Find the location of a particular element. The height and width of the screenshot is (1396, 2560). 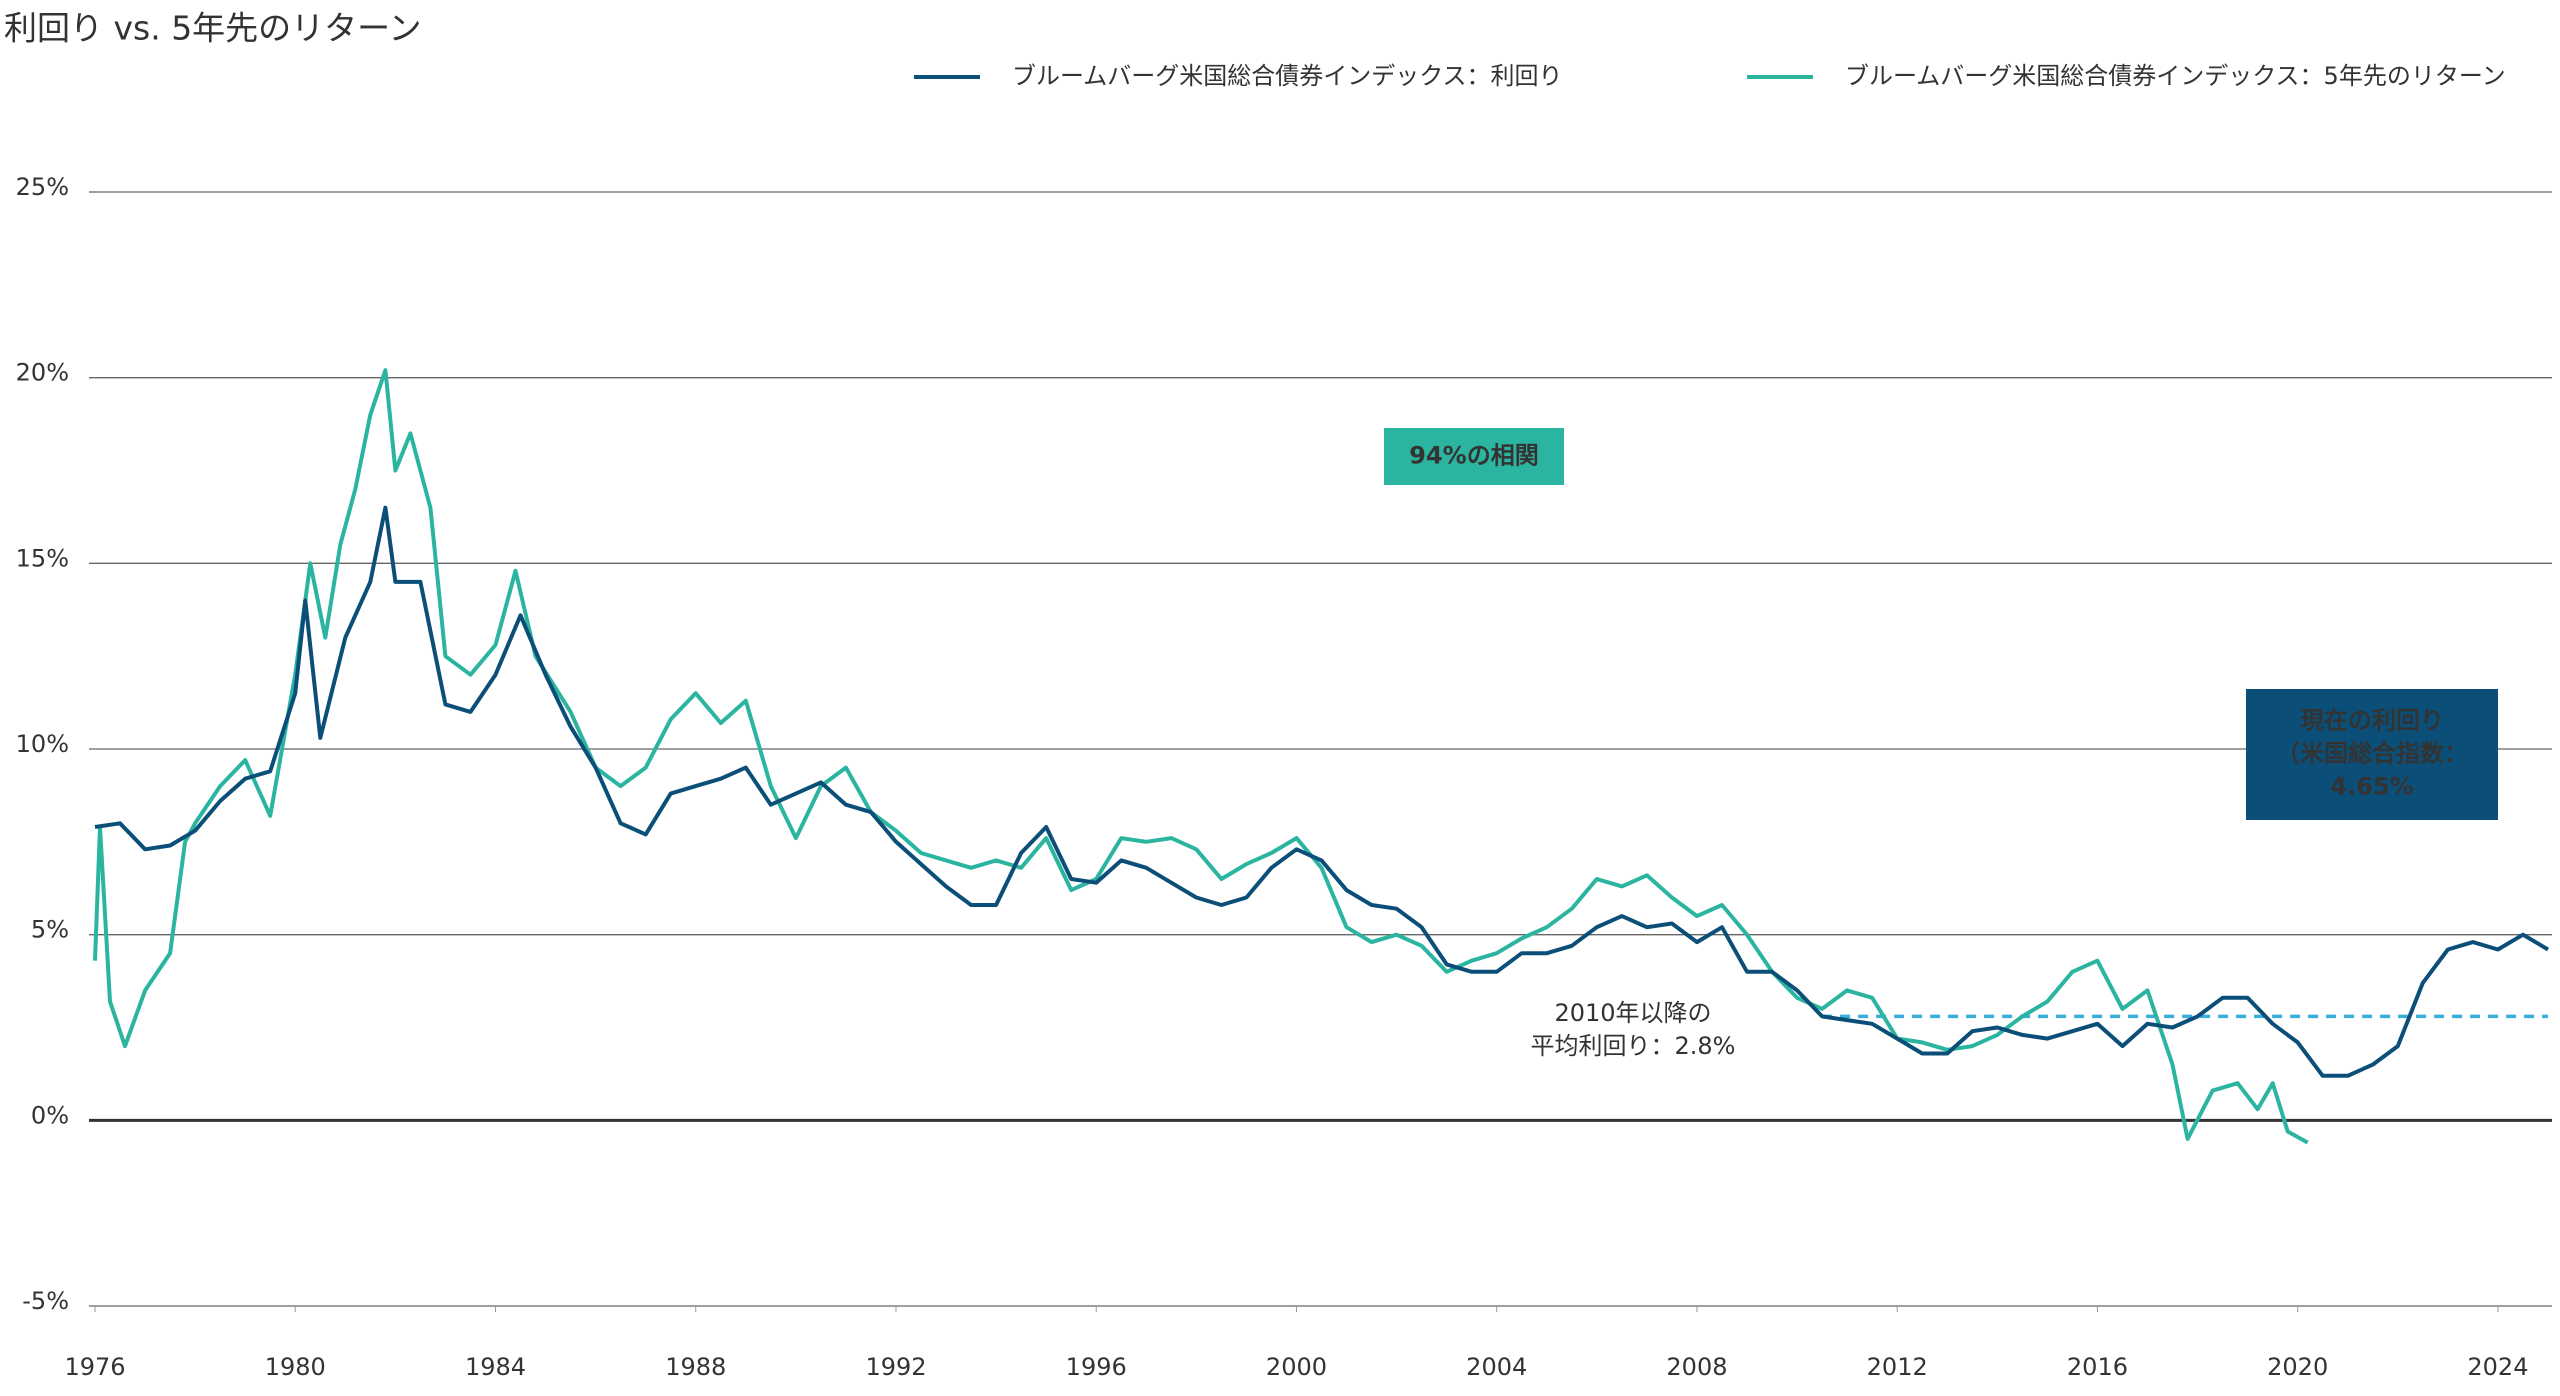

annotation-text: 94%の相関 is located at coordinates (1473, 456).